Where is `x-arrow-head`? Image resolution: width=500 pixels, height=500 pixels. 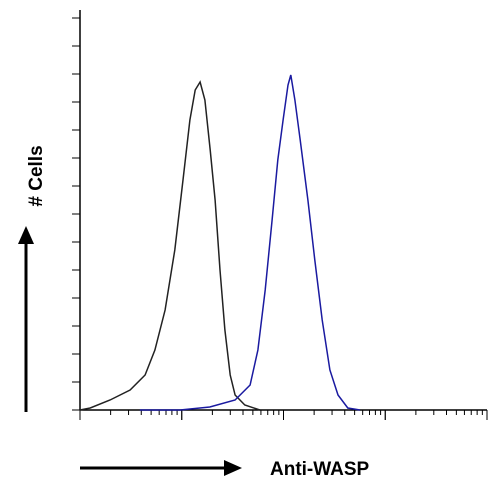
x-arrow-head is located at coordinates (233, 468).